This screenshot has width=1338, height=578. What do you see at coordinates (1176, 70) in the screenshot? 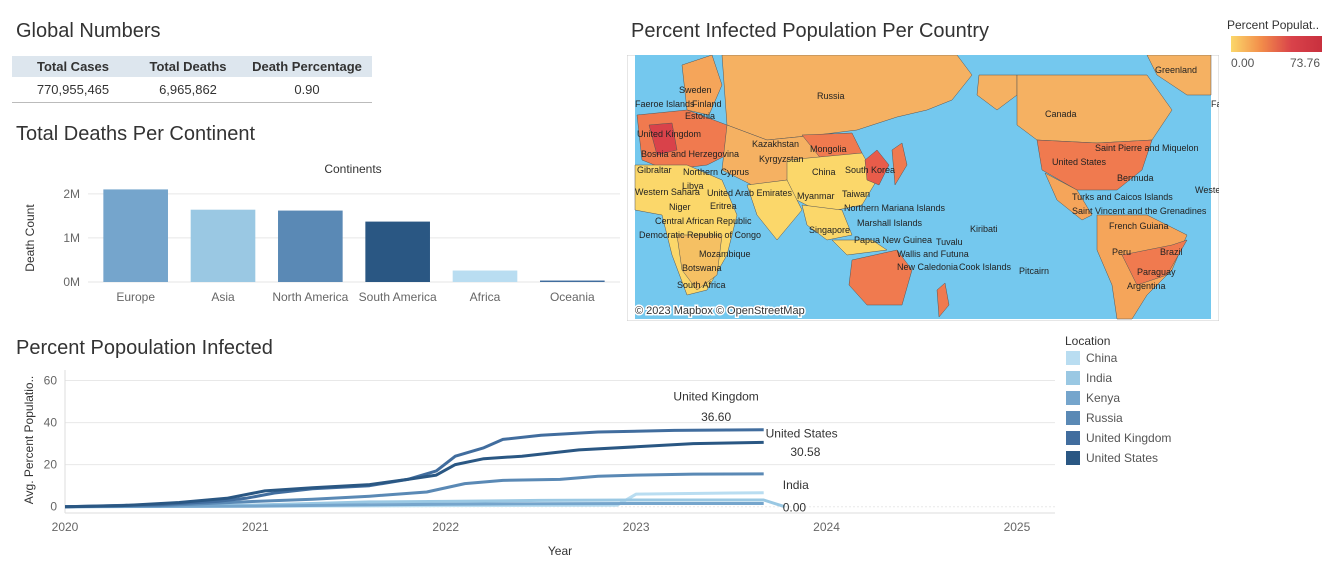
I see `map-country-label: Greenland` at bounding box center [1176, 70].